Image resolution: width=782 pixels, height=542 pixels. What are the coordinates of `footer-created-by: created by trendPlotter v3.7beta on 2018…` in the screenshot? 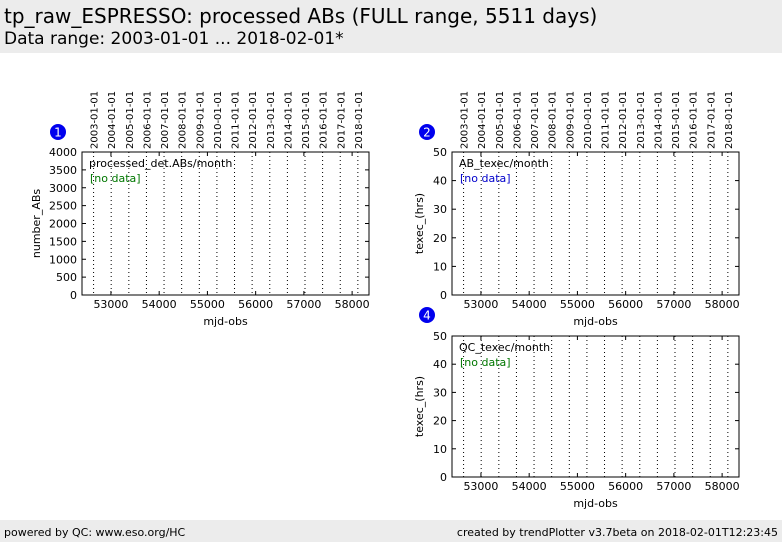 It's located at (617, 532).